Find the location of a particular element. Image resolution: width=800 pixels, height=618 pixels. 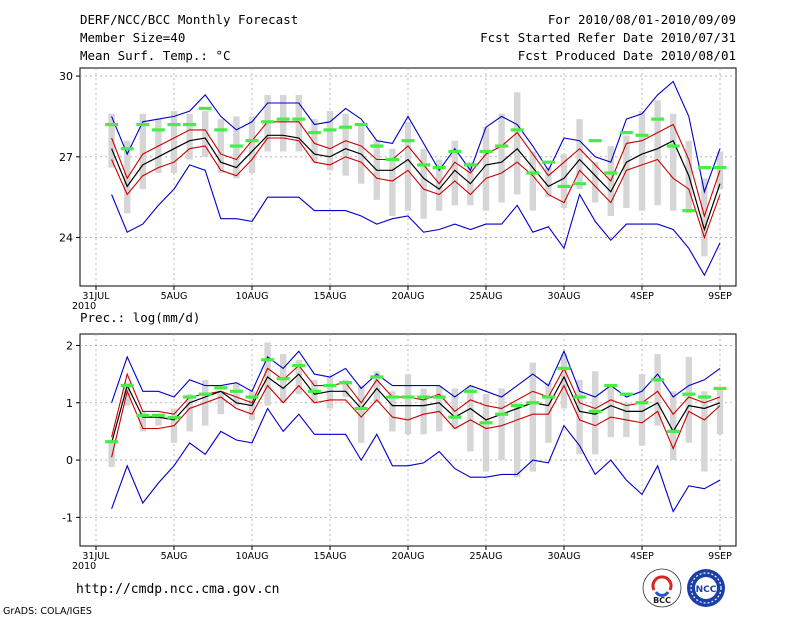

variable-label: Mean Surf. Temp.: °C is located at coordinates (155, 55).